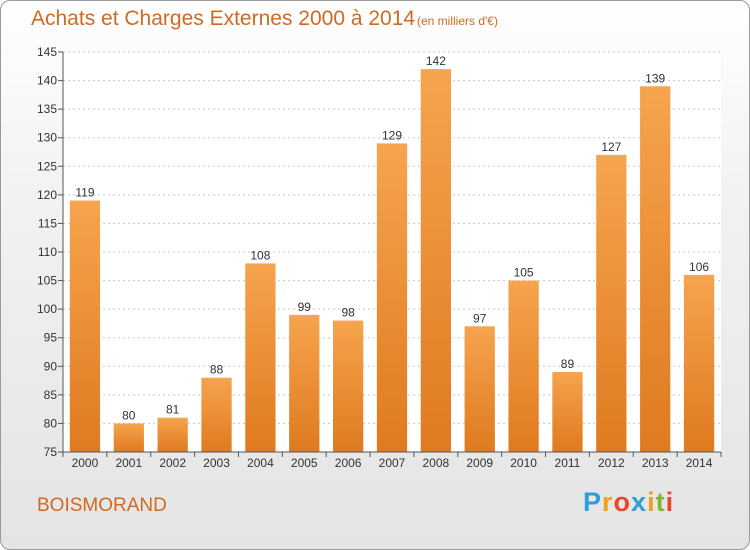 This screenshot has height=550, width=750. I want to click on x-tick-label: 2006, so click(348, 463).